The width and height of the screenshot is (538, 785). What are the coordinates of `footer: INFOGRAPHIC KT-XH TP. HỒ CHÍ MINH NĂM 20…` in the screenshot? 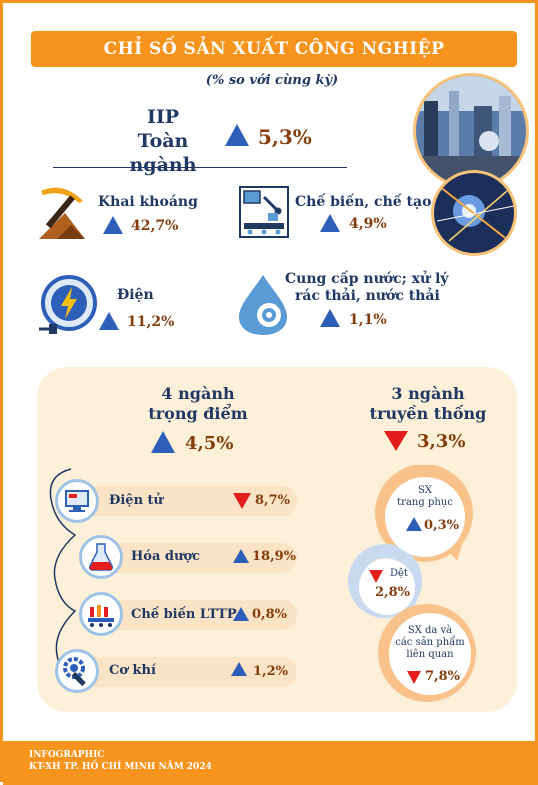 It's located at (270, 763).